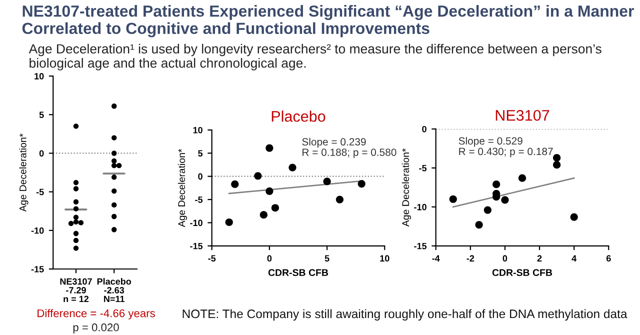 Image resolution: width=640 pixels, height=335 pixels. I want to click on text: NE3107-treated Patients Experienced Significant “Age Deceleration” in a Manner Correlated to Cognitive and Functional Improvements, so click(328, 21).